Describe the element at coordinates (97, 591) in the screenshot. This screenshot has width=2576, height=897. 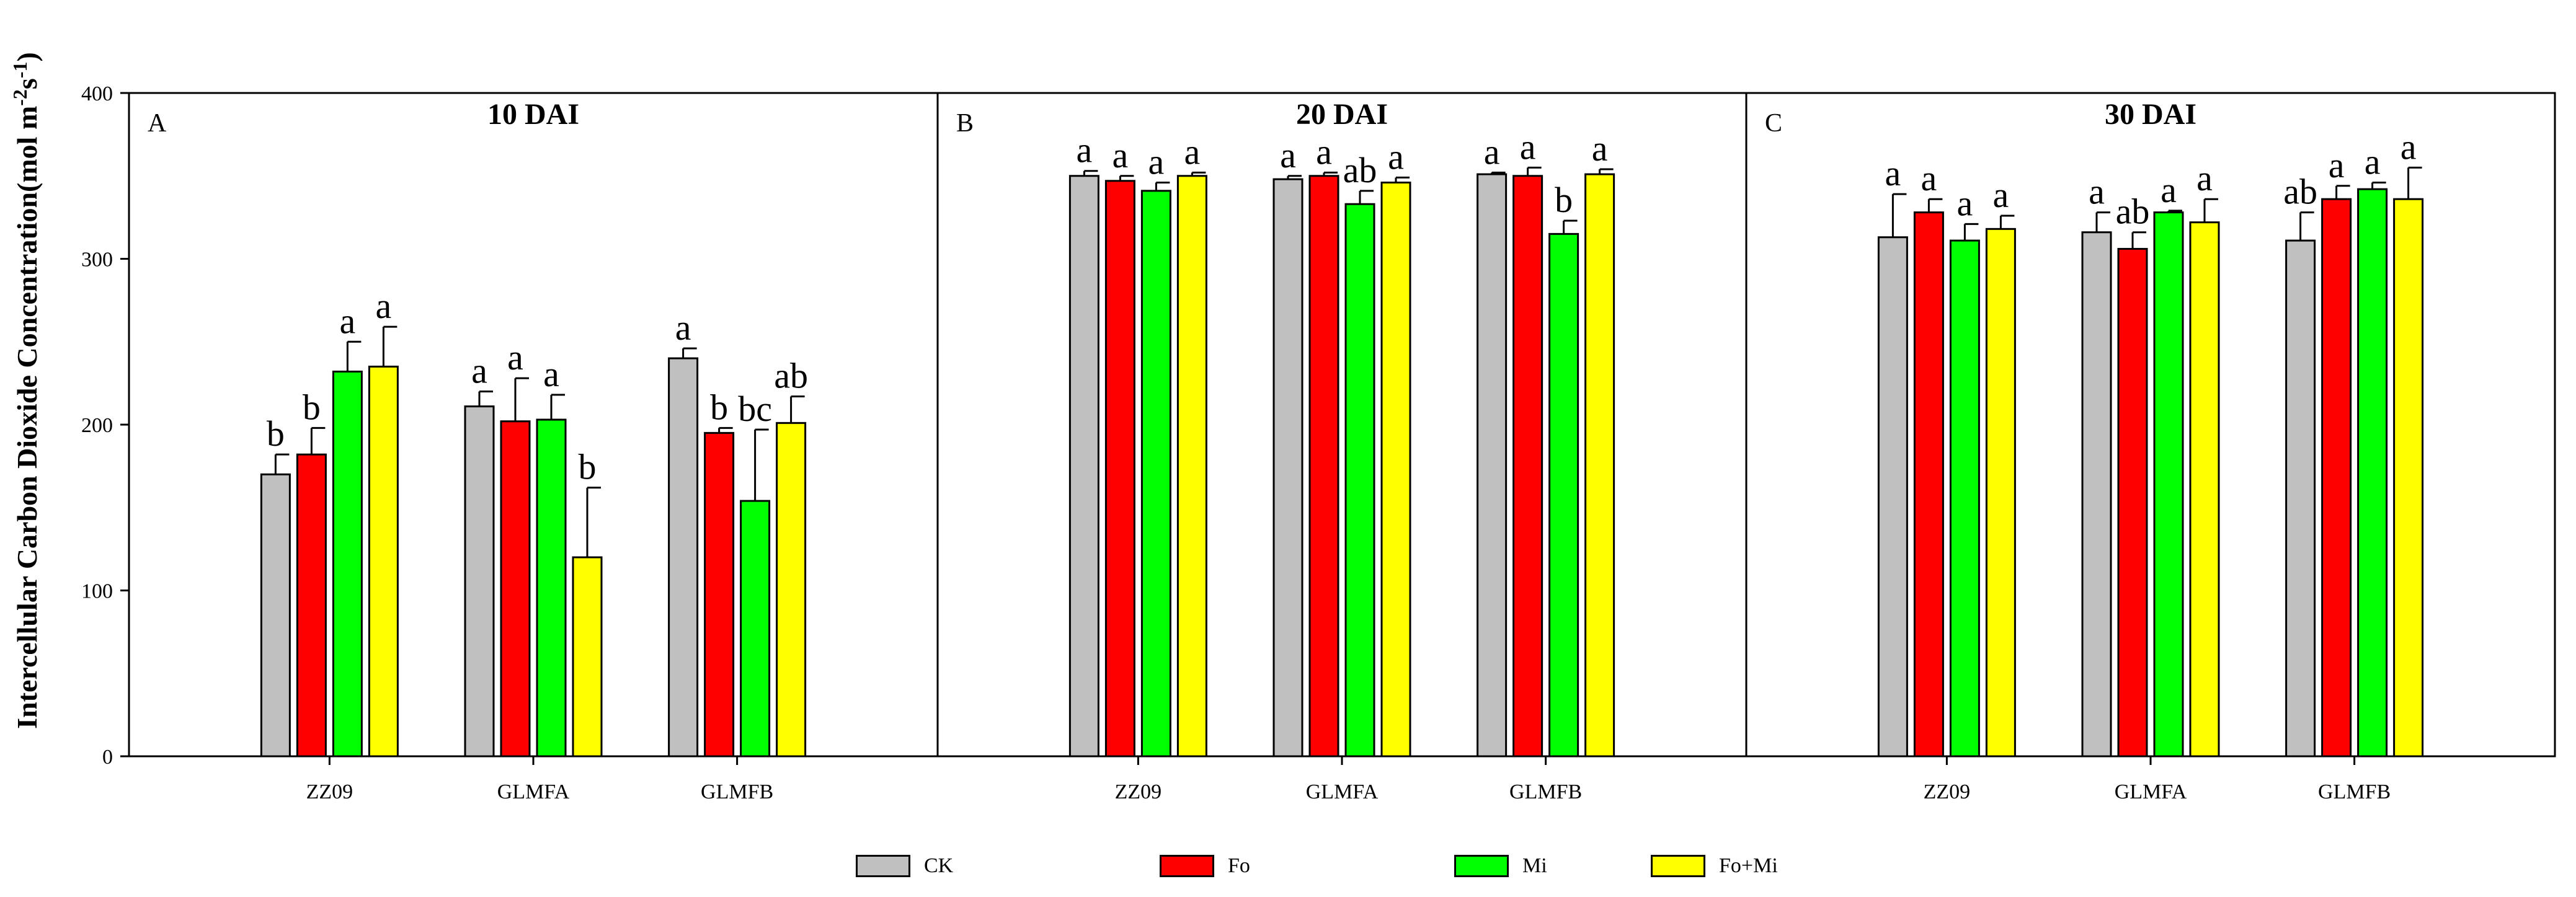
I see `y-tick-label: 100` at that location.